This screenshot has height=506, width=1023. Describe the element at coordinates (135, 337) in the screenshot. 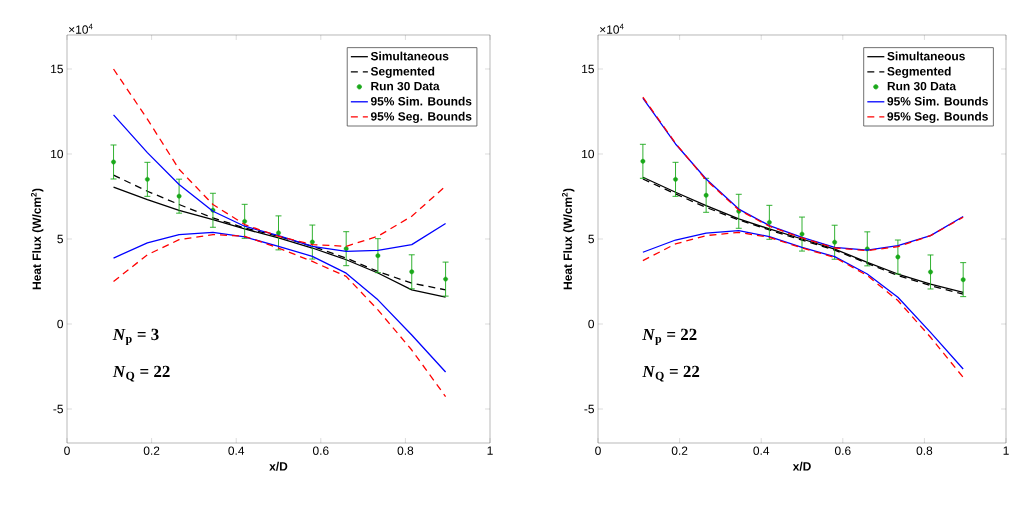

I see `annotation: N$_{p}$ = 3` at that location.